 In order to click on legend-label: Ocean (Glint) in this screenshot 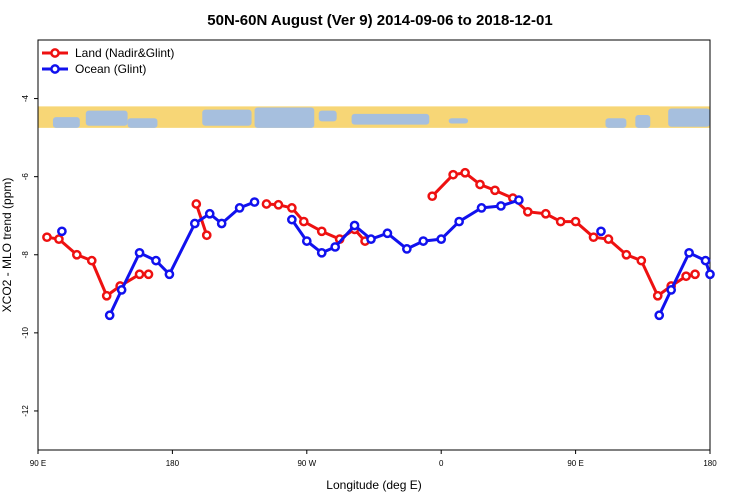, I will do `click(110, 69)`.